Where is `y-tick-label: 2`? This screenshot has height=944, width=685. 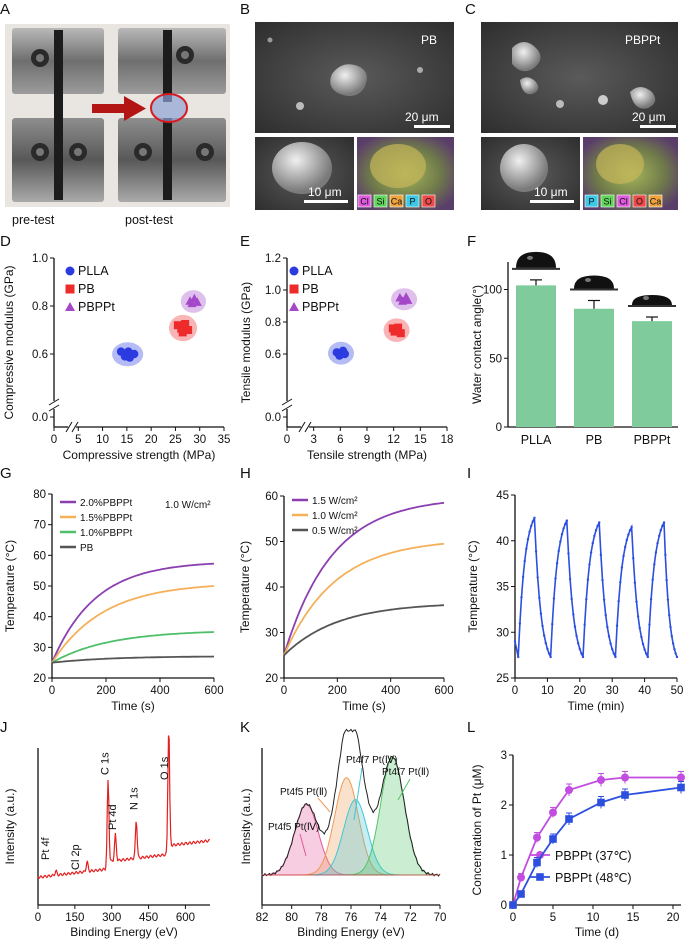 y-tick-label: 2 is located at coordinates (504, 806).